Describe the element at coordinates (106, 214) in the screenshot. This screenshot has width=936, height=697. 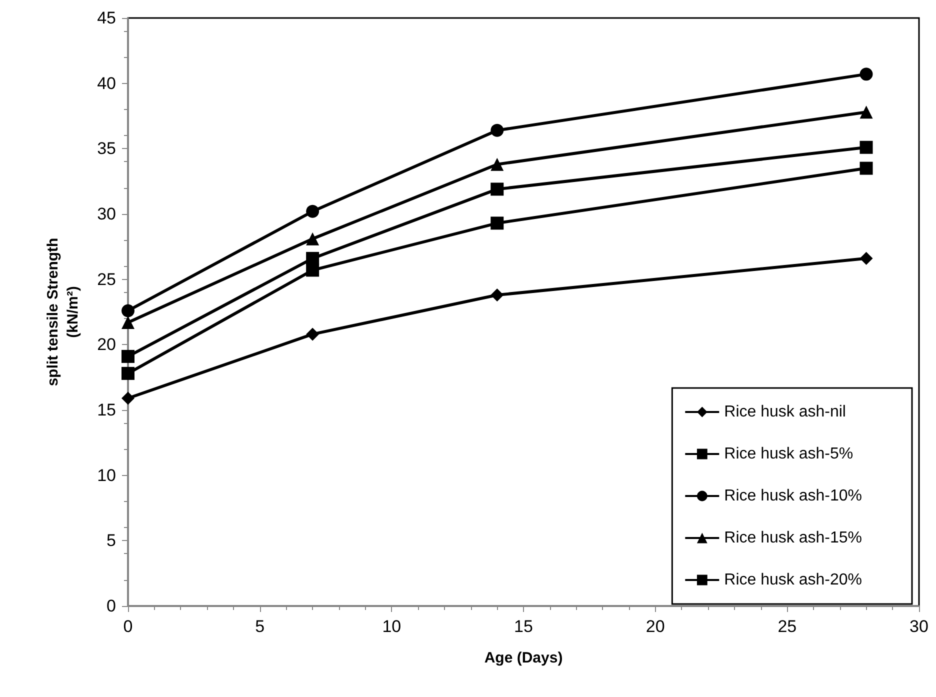
I see `y-tick-label: 30` at that location.